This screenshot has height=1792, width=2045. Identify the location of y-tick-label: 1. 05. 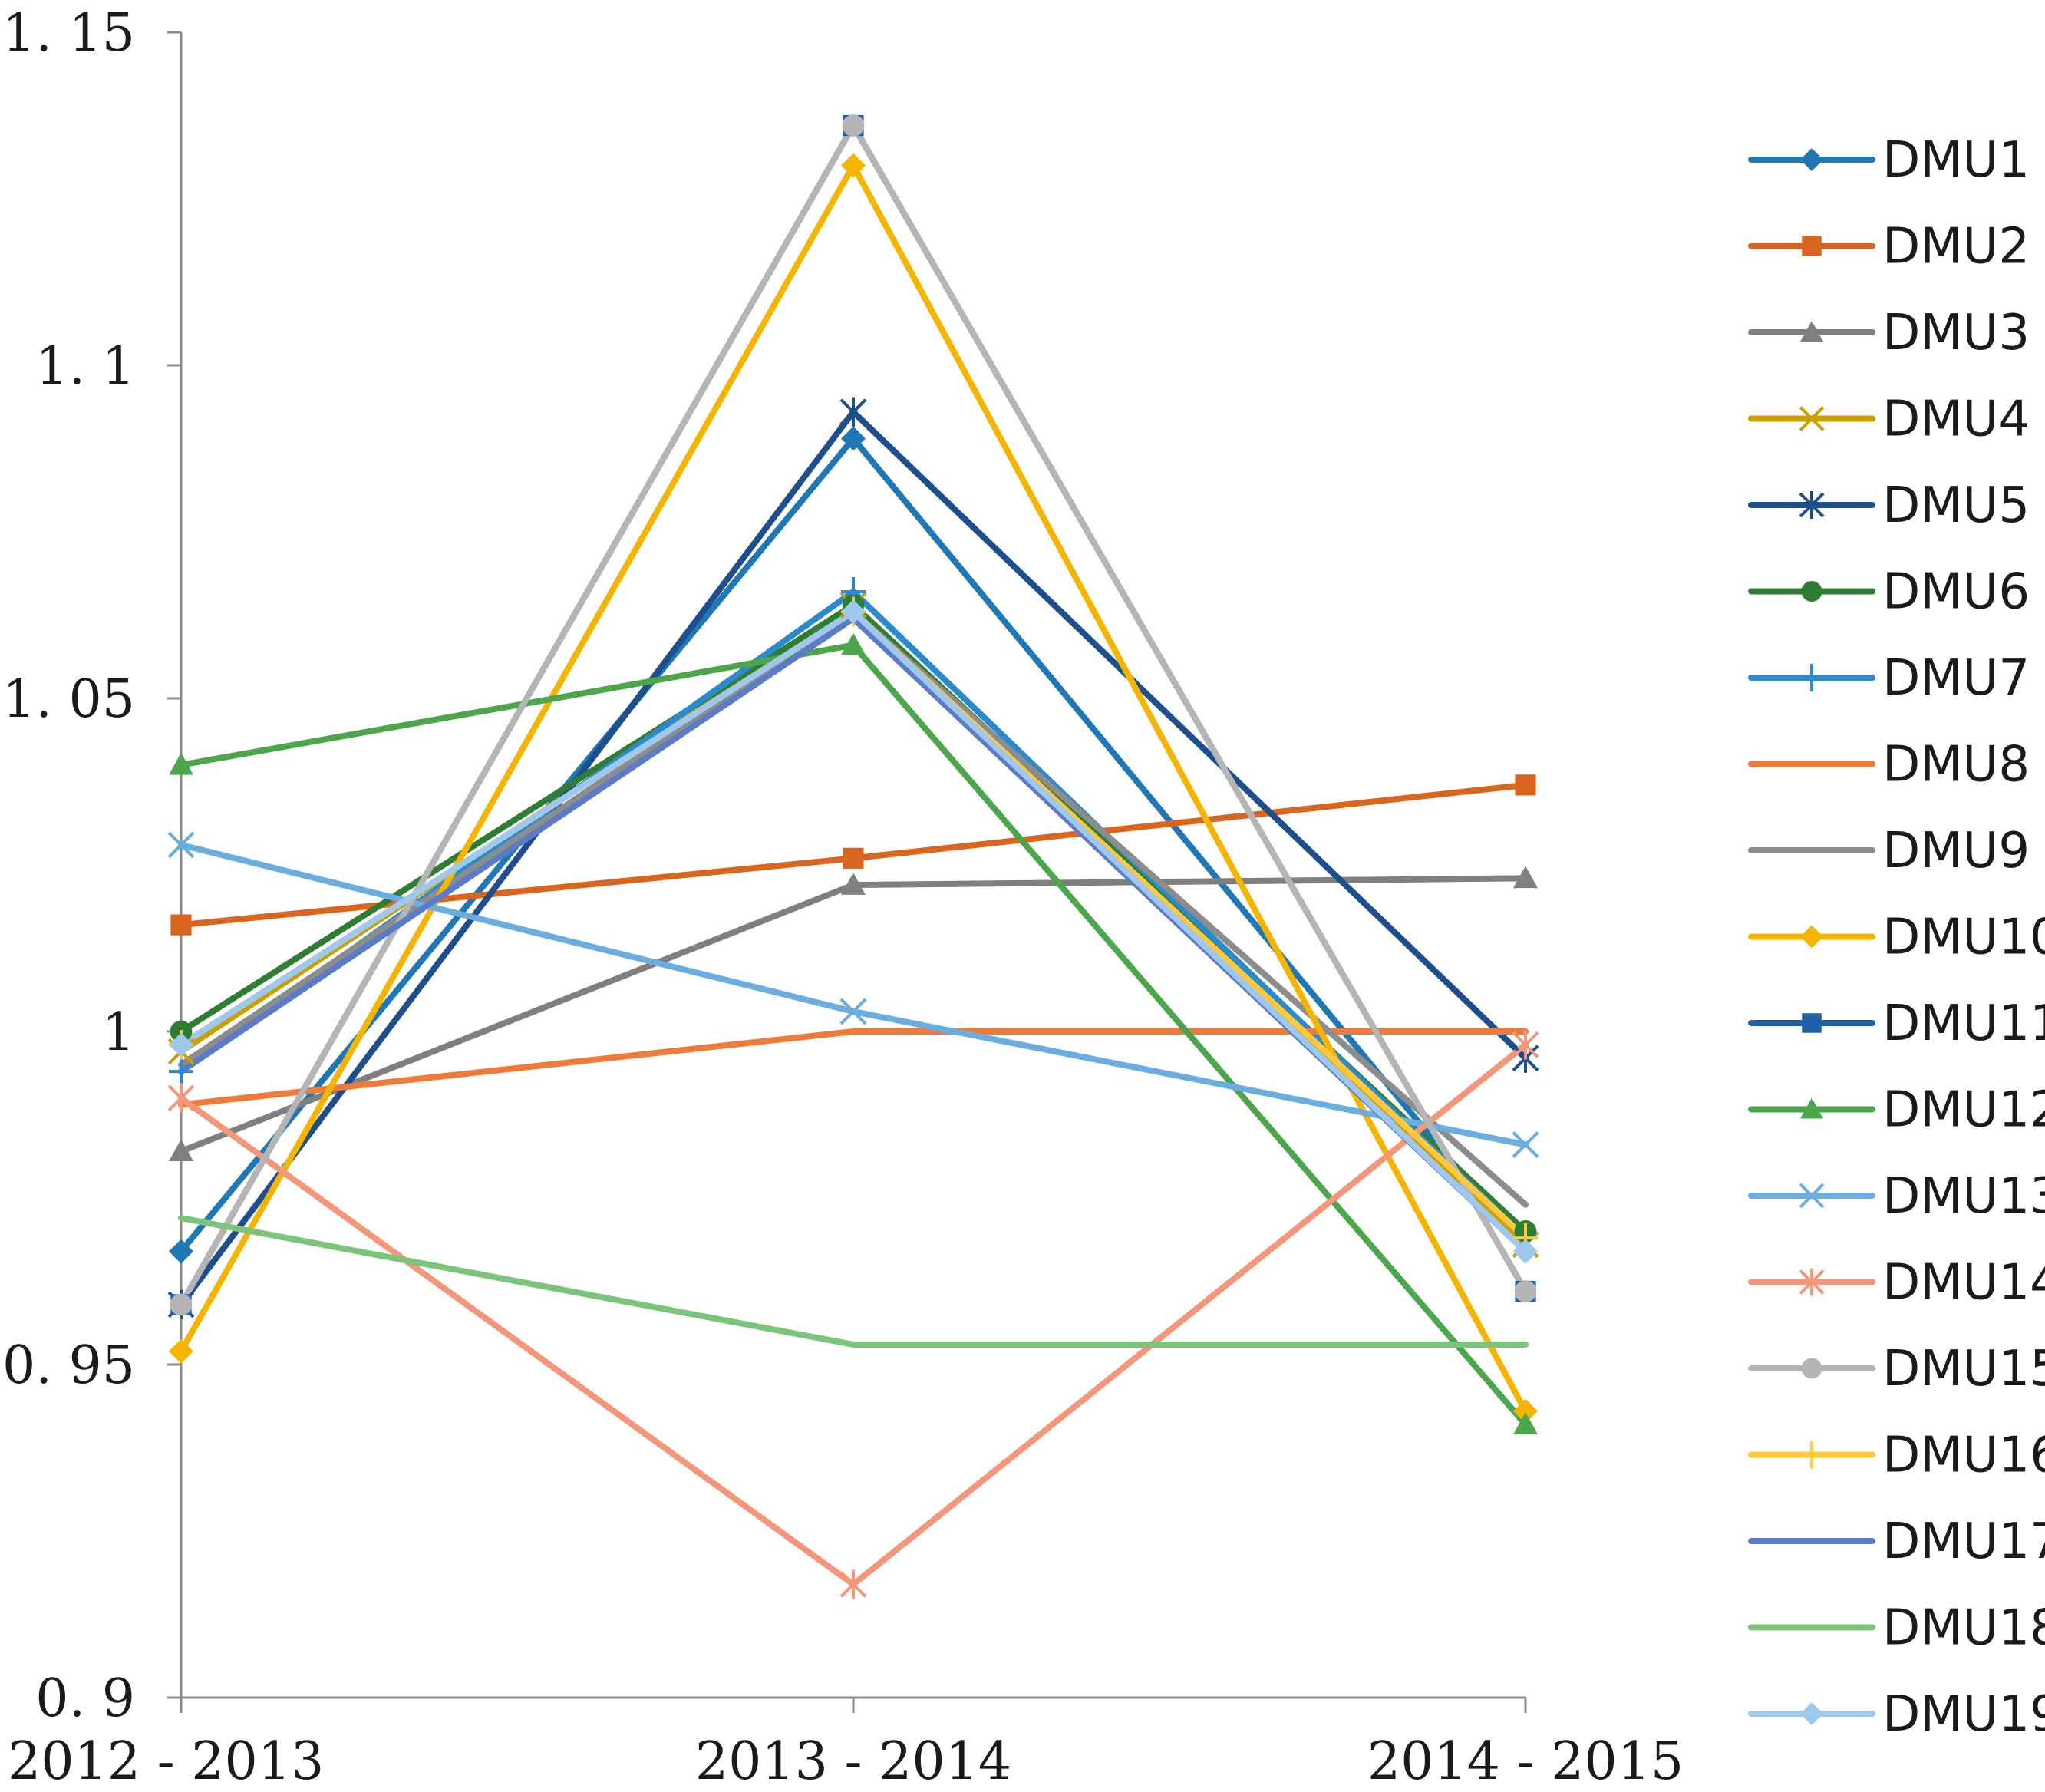
(68, 699).